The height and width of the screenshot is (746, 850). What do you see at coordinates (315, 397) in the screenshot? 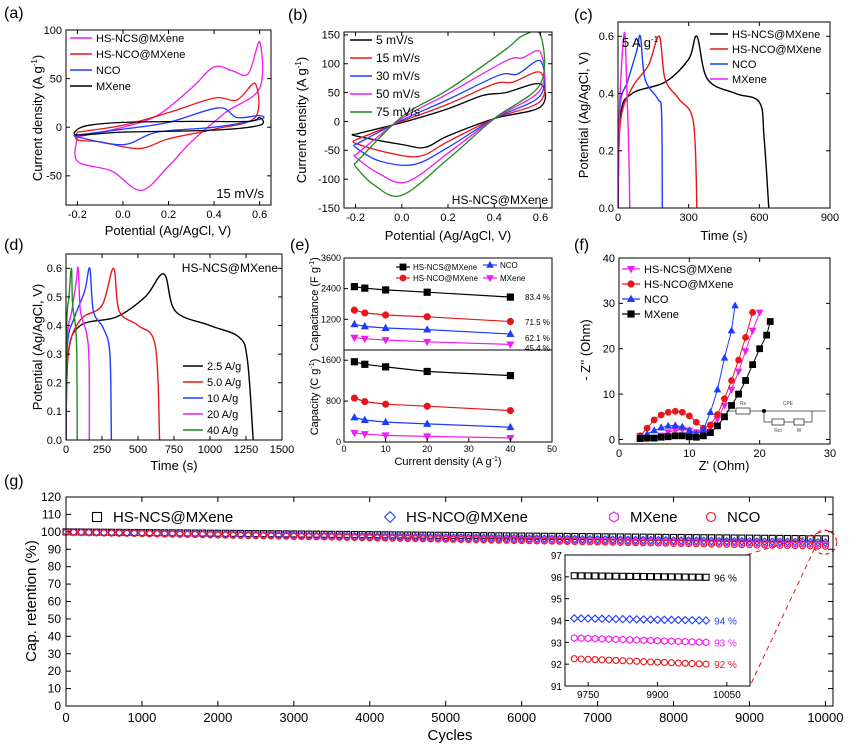
I see `panel-e-ylabel-bottom: Capacity (C g-1)` at bounding box center [315, 397].